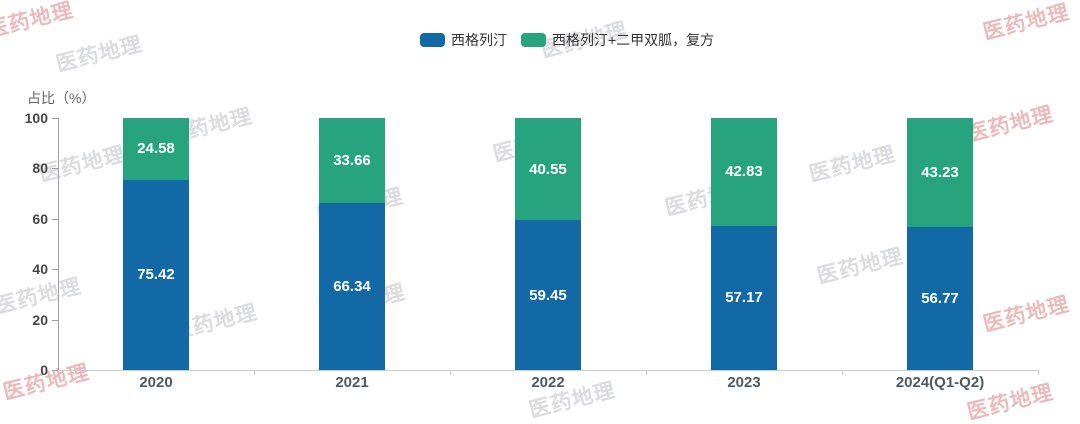 This screenshot has width=1080, height=424. What do you see at coordinates (44, 370) in the screenshot?
I see `y-tick-label: 0` at bounding box center [44, 370].